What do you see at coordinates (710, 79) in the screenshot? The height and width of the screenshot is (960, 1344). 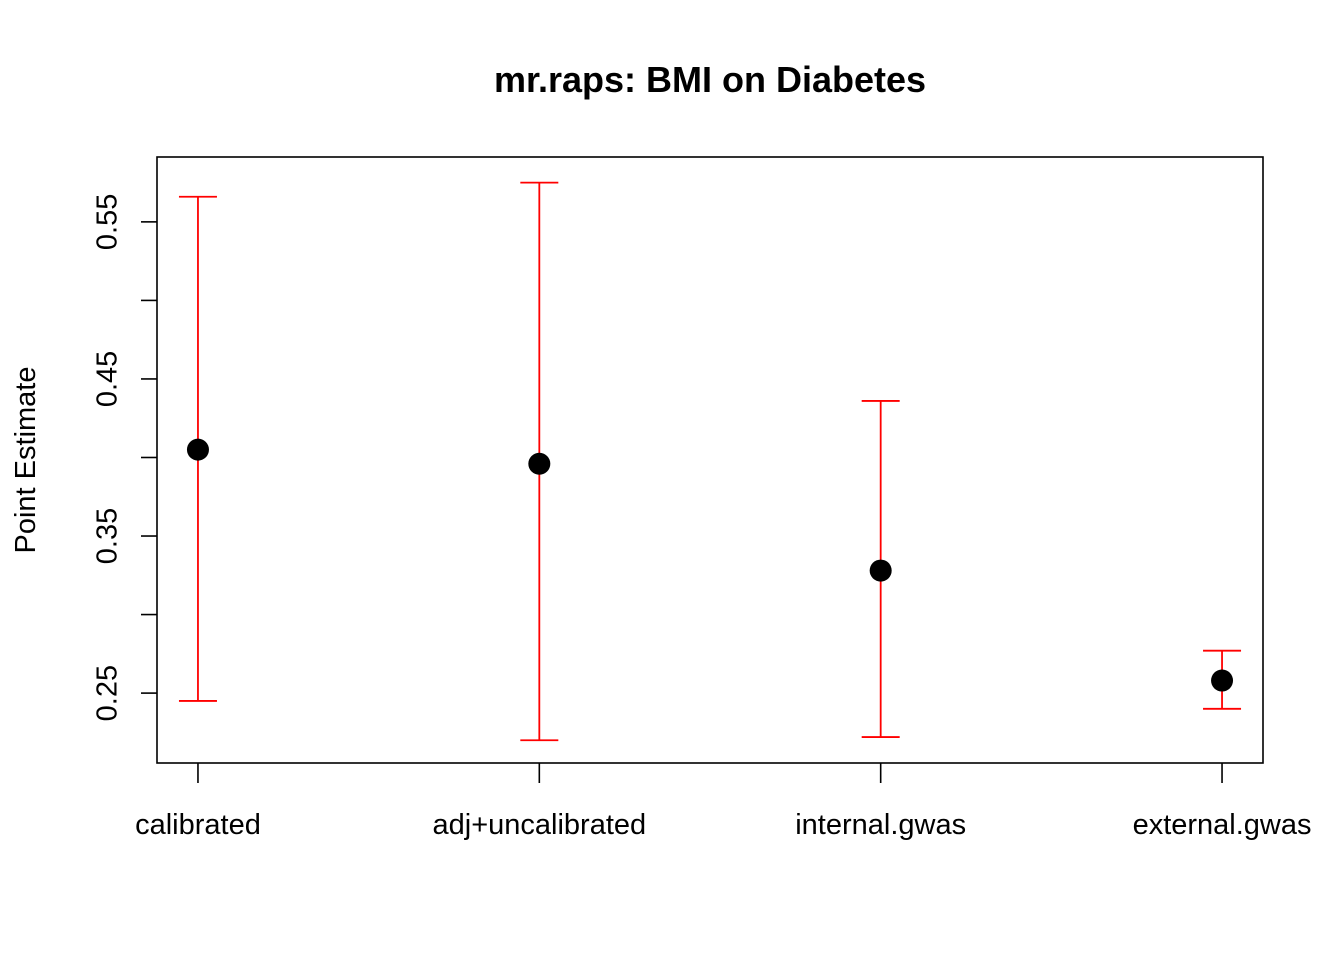 I see `chart-title: mr.raps: BMI on Diabetes` at bounding box center [710, 79].